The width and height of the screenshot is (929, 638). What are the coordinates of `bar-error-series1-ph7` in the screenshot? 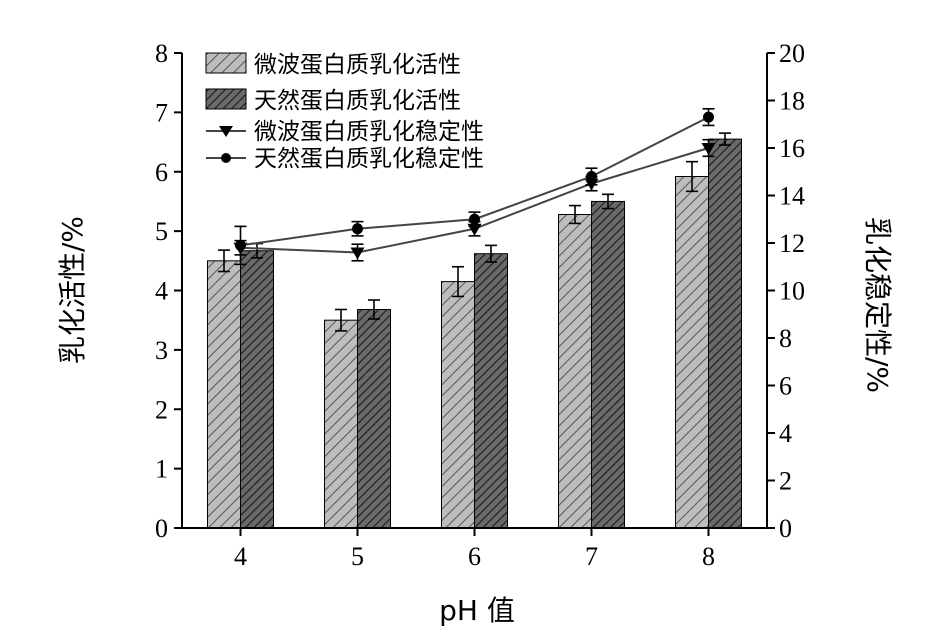 It's located at (575, 214).